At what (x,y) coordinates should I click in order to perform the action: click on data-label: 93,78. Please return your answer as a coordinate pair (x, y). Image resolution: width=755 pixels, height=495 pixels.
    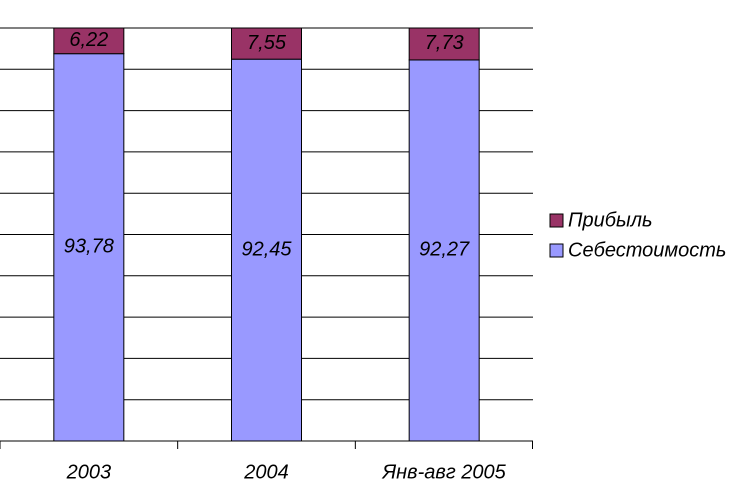
    Looking at the image, I should click on (89, 247).